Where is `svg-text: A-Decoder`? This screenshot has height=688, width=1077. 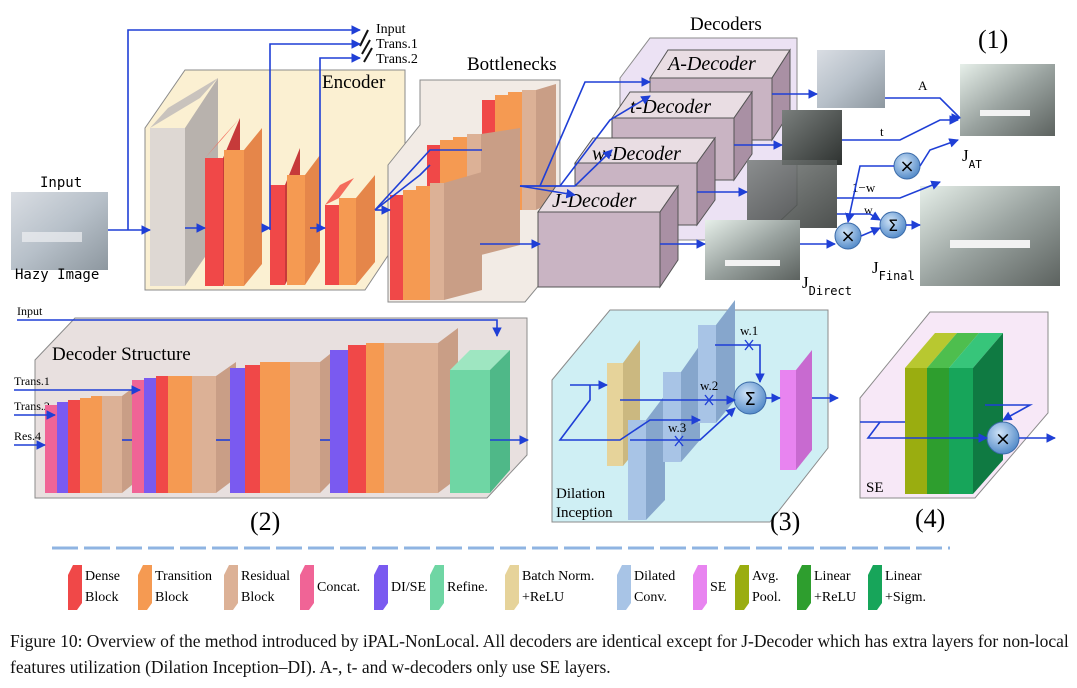 svg-text: A-Decoder is located at coordinates (711, 64).